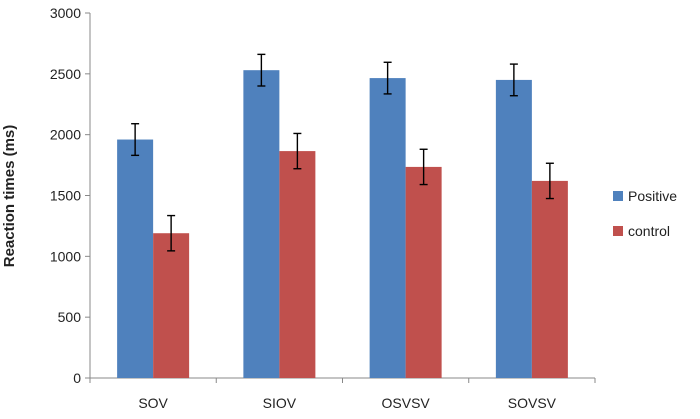 The height and width of the screenshot is (419, 700). I want to click on legend-label-control: control, so click(649, 231).